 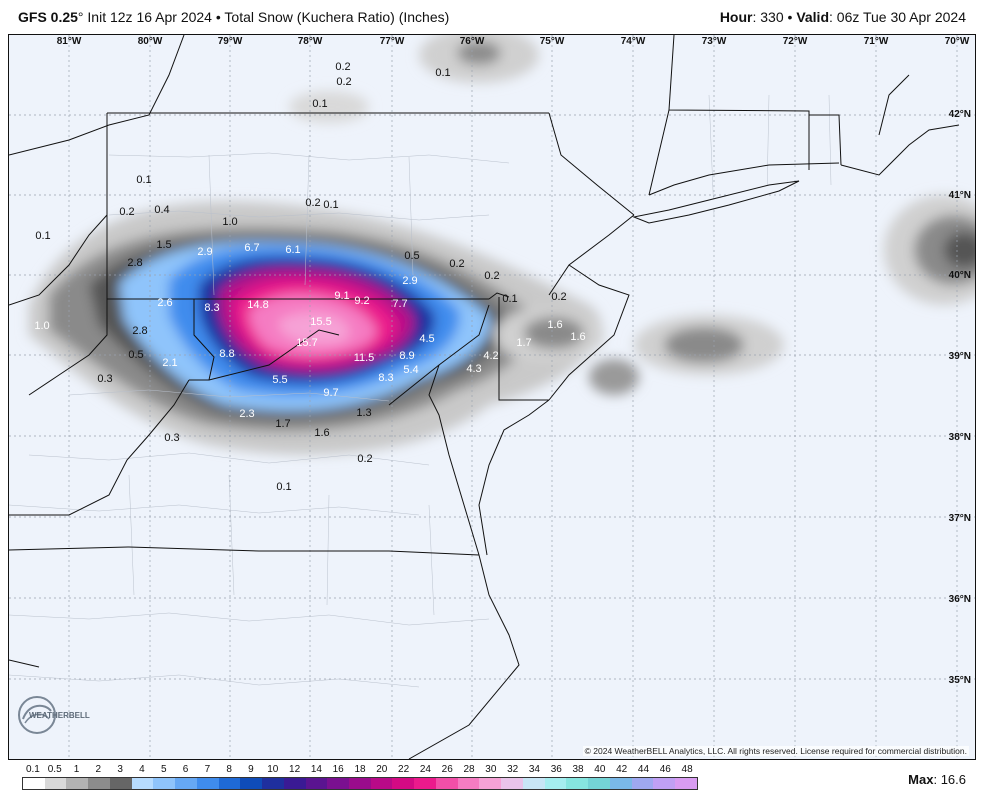 I want to click on longitude-label: 76°W, so click(x=472, y=41).